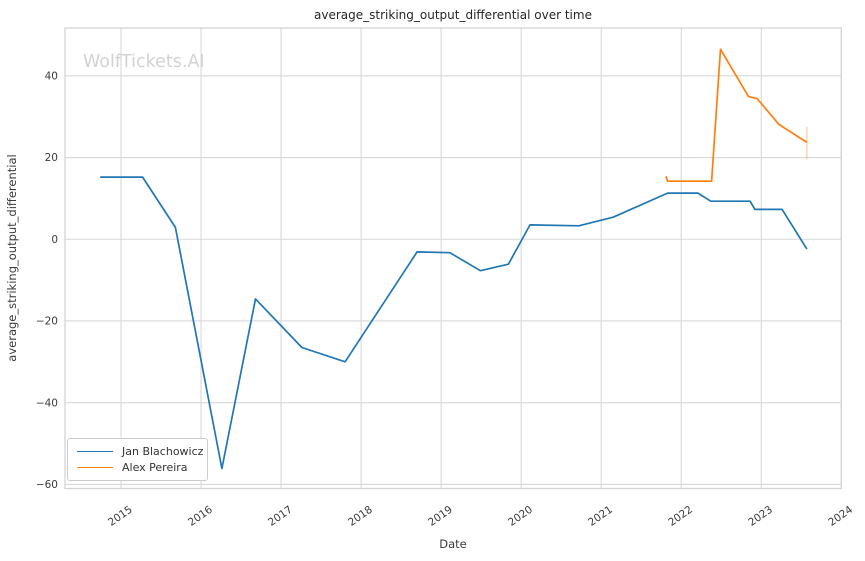  Describe the element at coordinates (163, 451) in the screenshot. I see `legend-label: Jan Blachowicz` at that location.